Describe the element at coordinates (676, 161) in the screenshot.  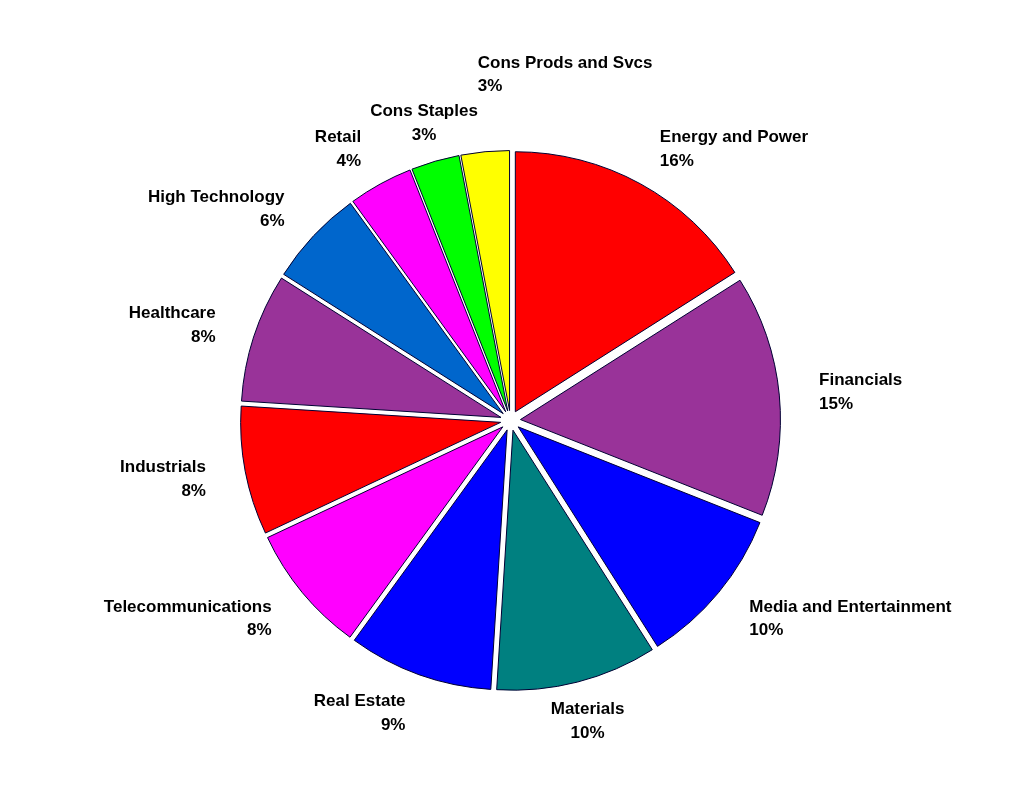
I see `data-label: 16%` at that location.